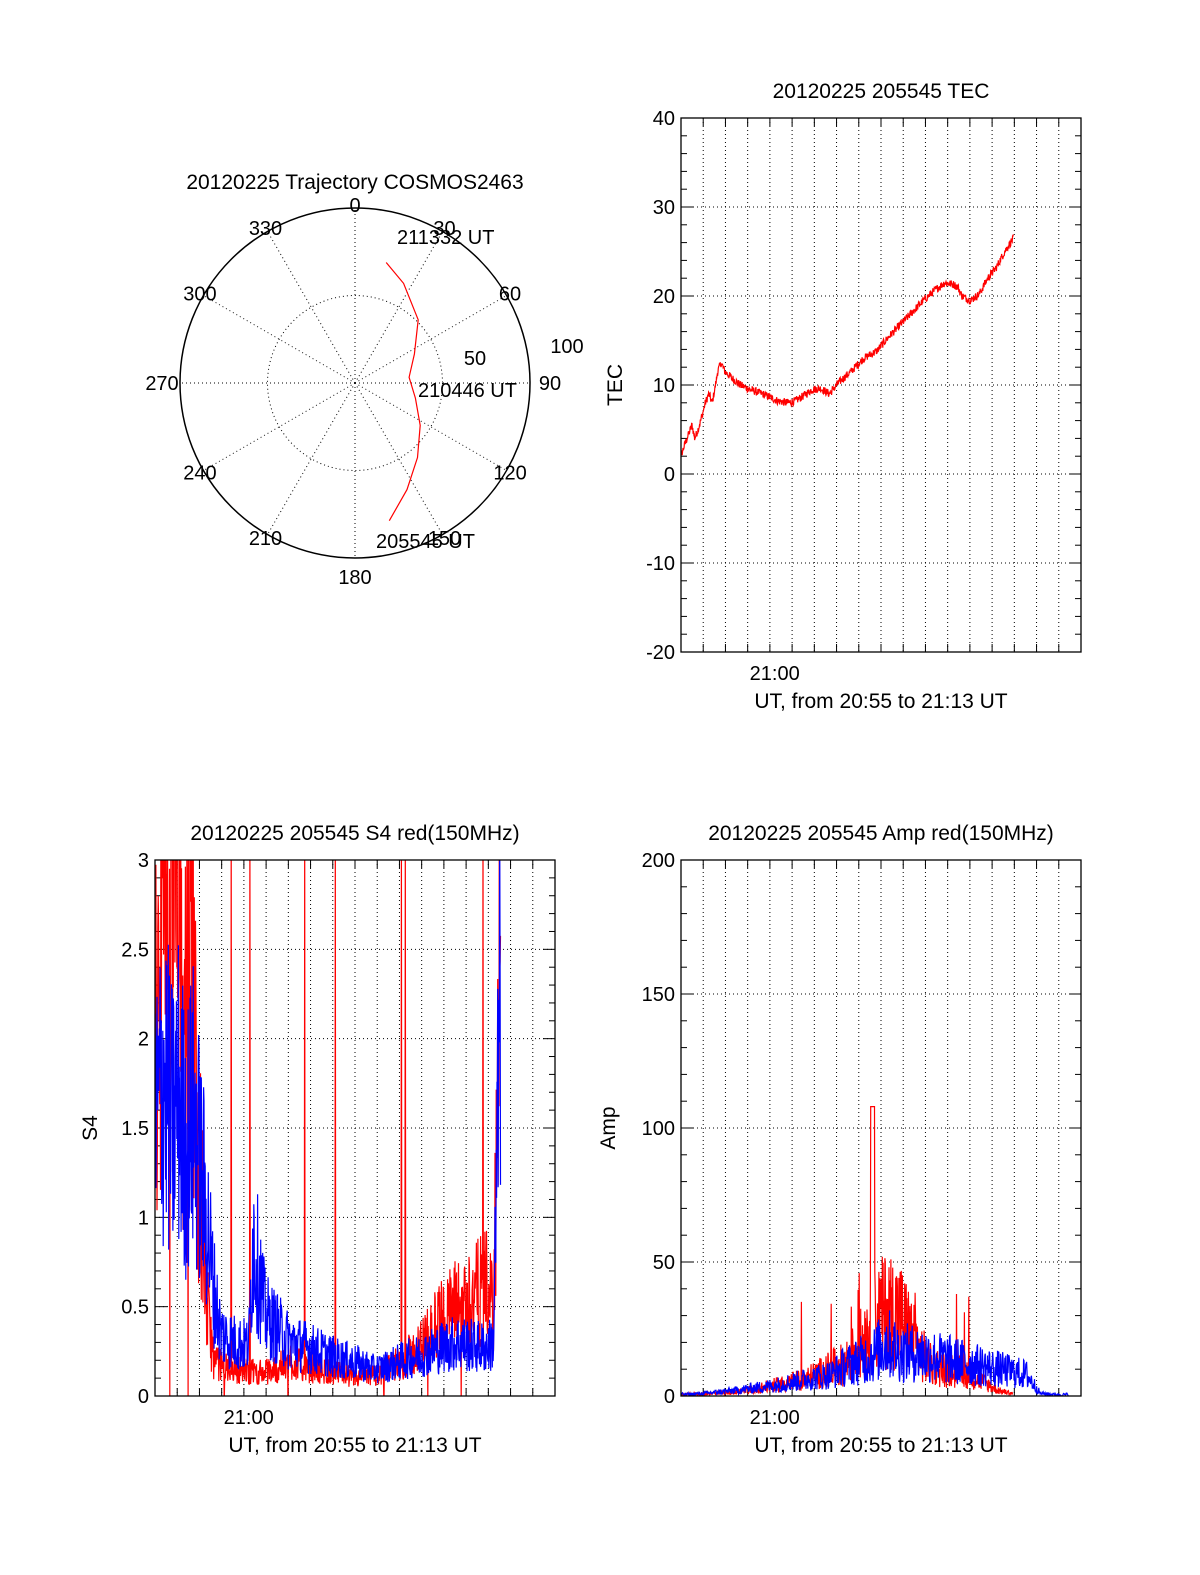  Describe the element at coordinates (664, 119) in the screenshot. I see `y-tick-label: 40` at that location.